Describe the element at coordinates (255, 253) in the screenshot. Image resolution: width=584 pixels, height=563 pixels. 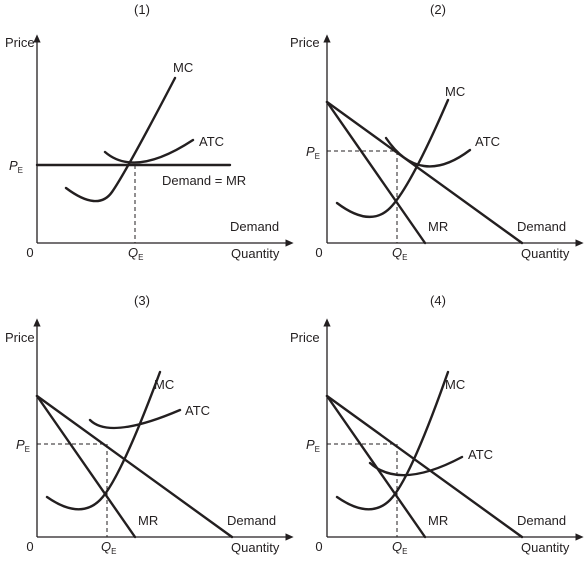
I see `panel-1-x-axis-label: Quantity` at that location.